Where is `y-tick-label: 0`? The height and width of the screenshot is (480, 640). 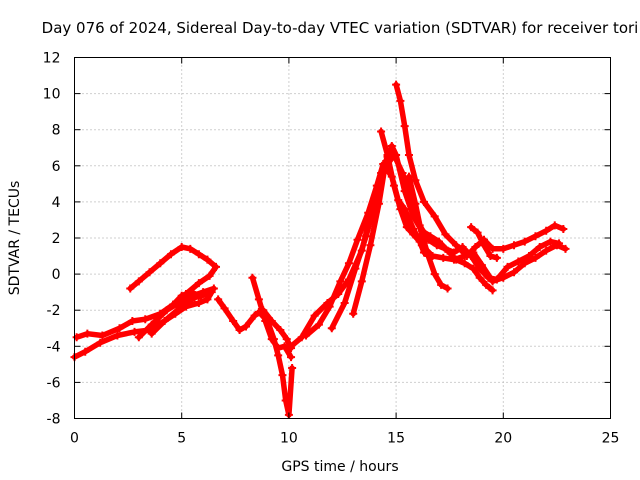
y-tick-label: 0 is located at coordinates (56, 275).